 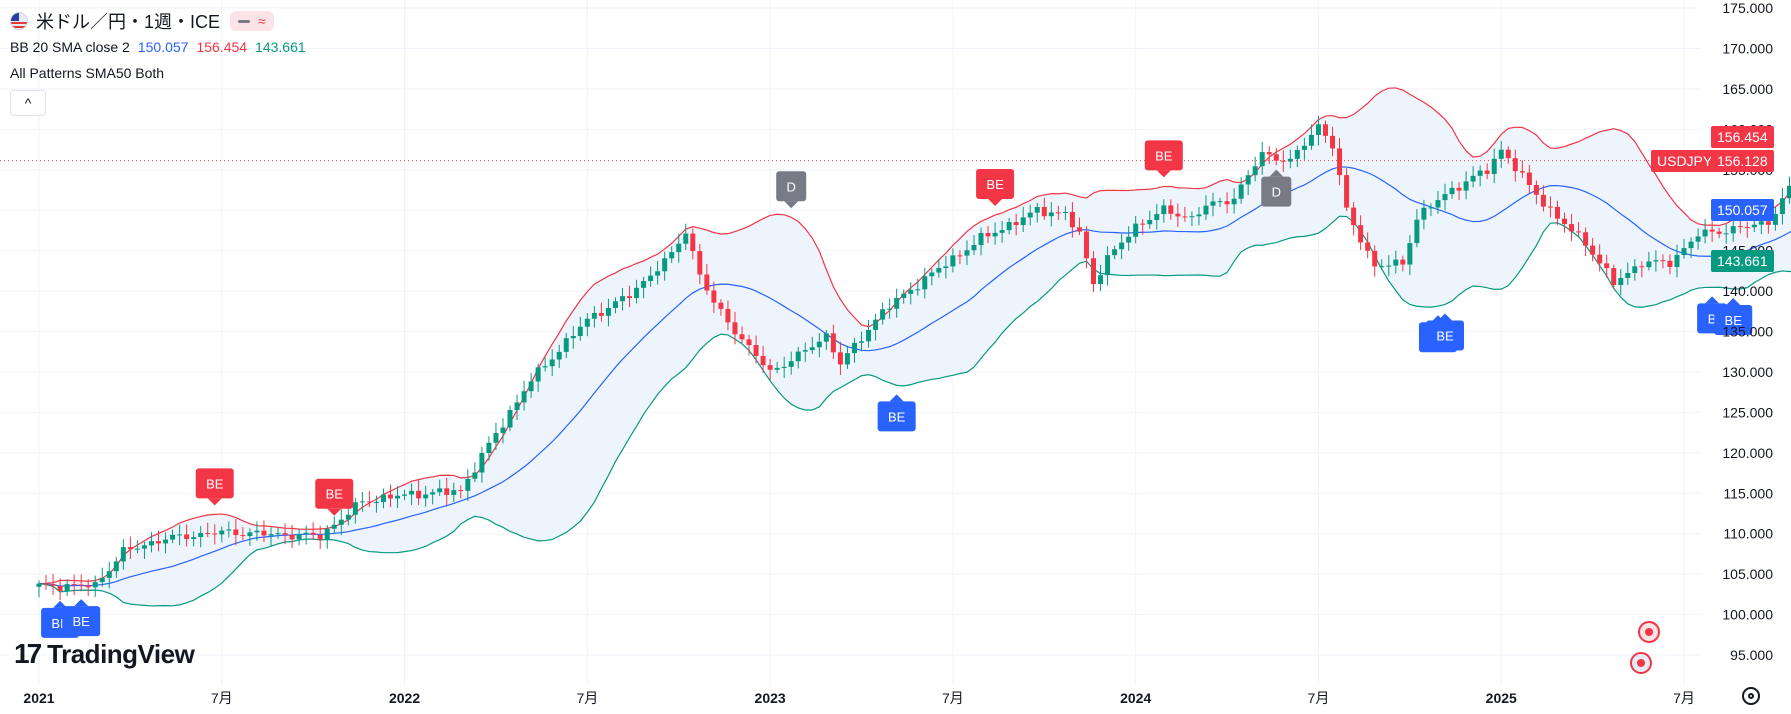 What do you see at coordinates (1135, 698) in the screenshot?
I see `time-tick-label: 2024` at bounding box center [1135, 698].